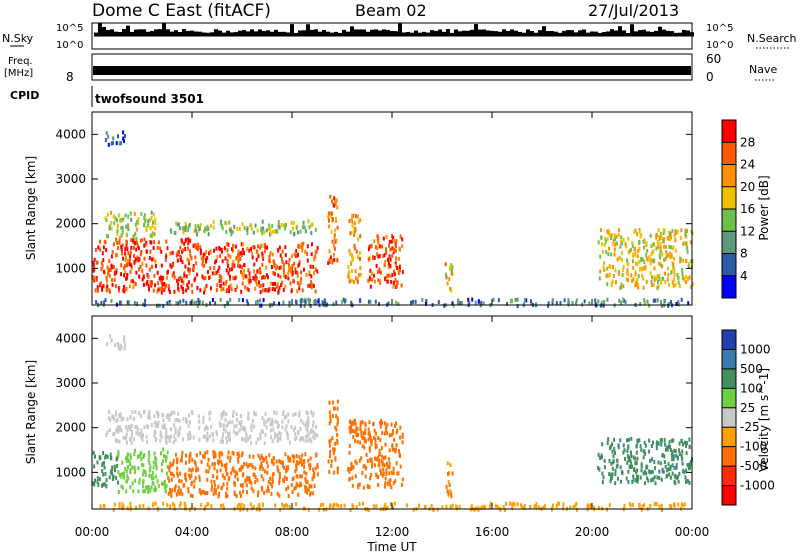 The height and width of the screenshot is (554, 800). I want to click on colorbar-frame, so click(729, 417).